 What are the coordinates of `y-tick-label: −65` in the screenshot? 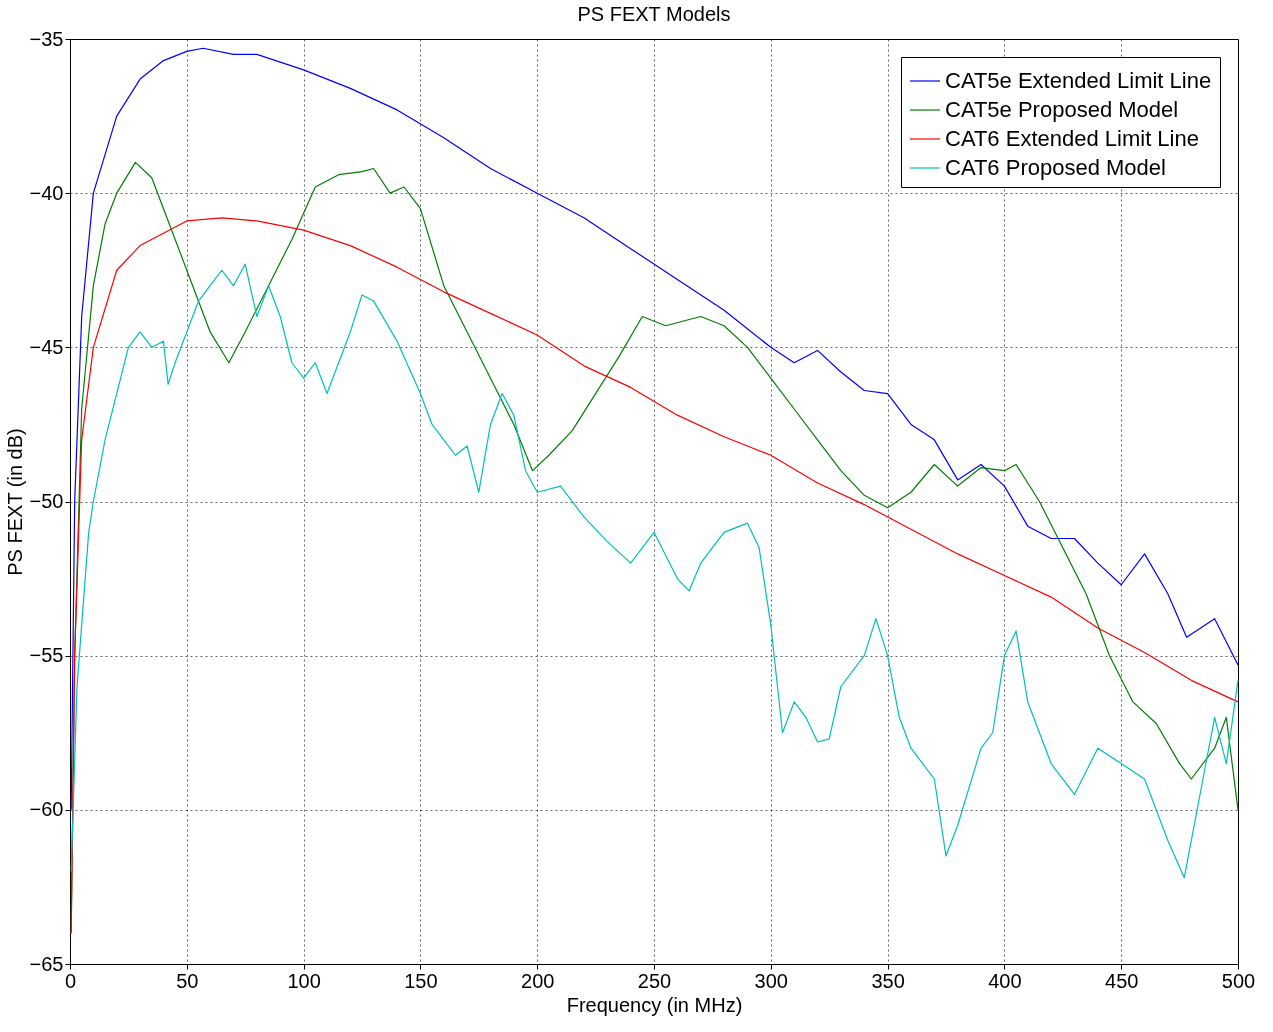 It's located at (46, 963).